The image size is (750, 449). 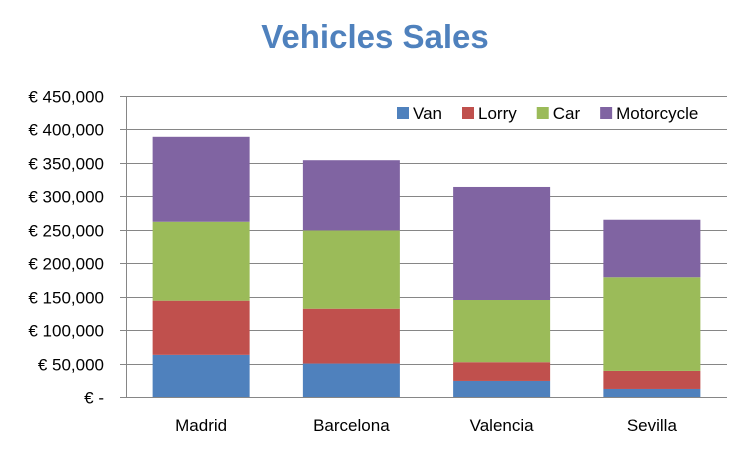 What do you see at coordinates (427, 113) in the screenshot?
I see `legend-label: Van` at bounding box center [427, 113].